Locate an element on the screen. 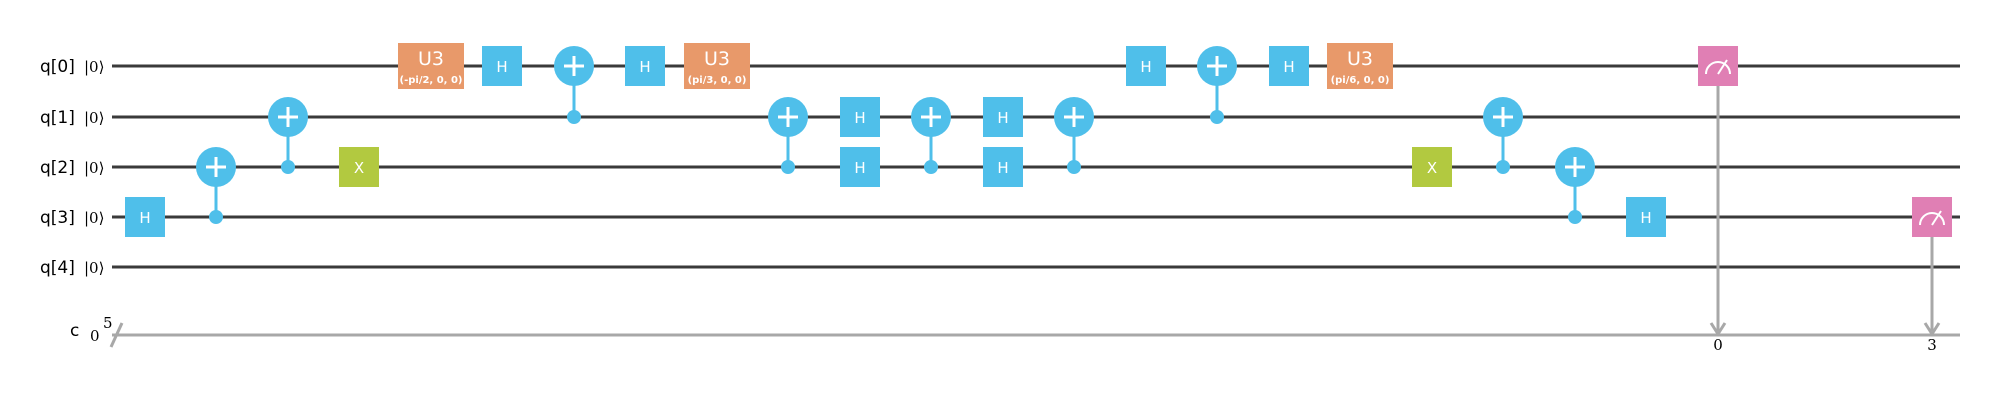 The image size is (1999, 420). u3-gate-params: (pi/6, 0, 0) is located at coordinates (1360, 80).